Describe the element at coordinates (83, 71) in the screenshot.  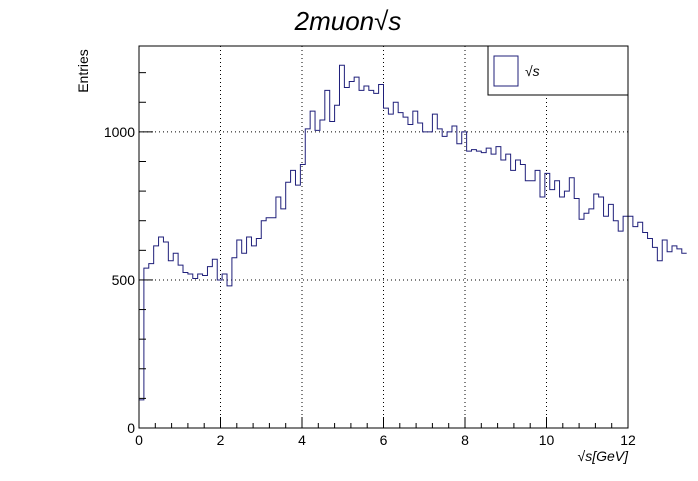
I see `y-axis-label: Entries` at that location.